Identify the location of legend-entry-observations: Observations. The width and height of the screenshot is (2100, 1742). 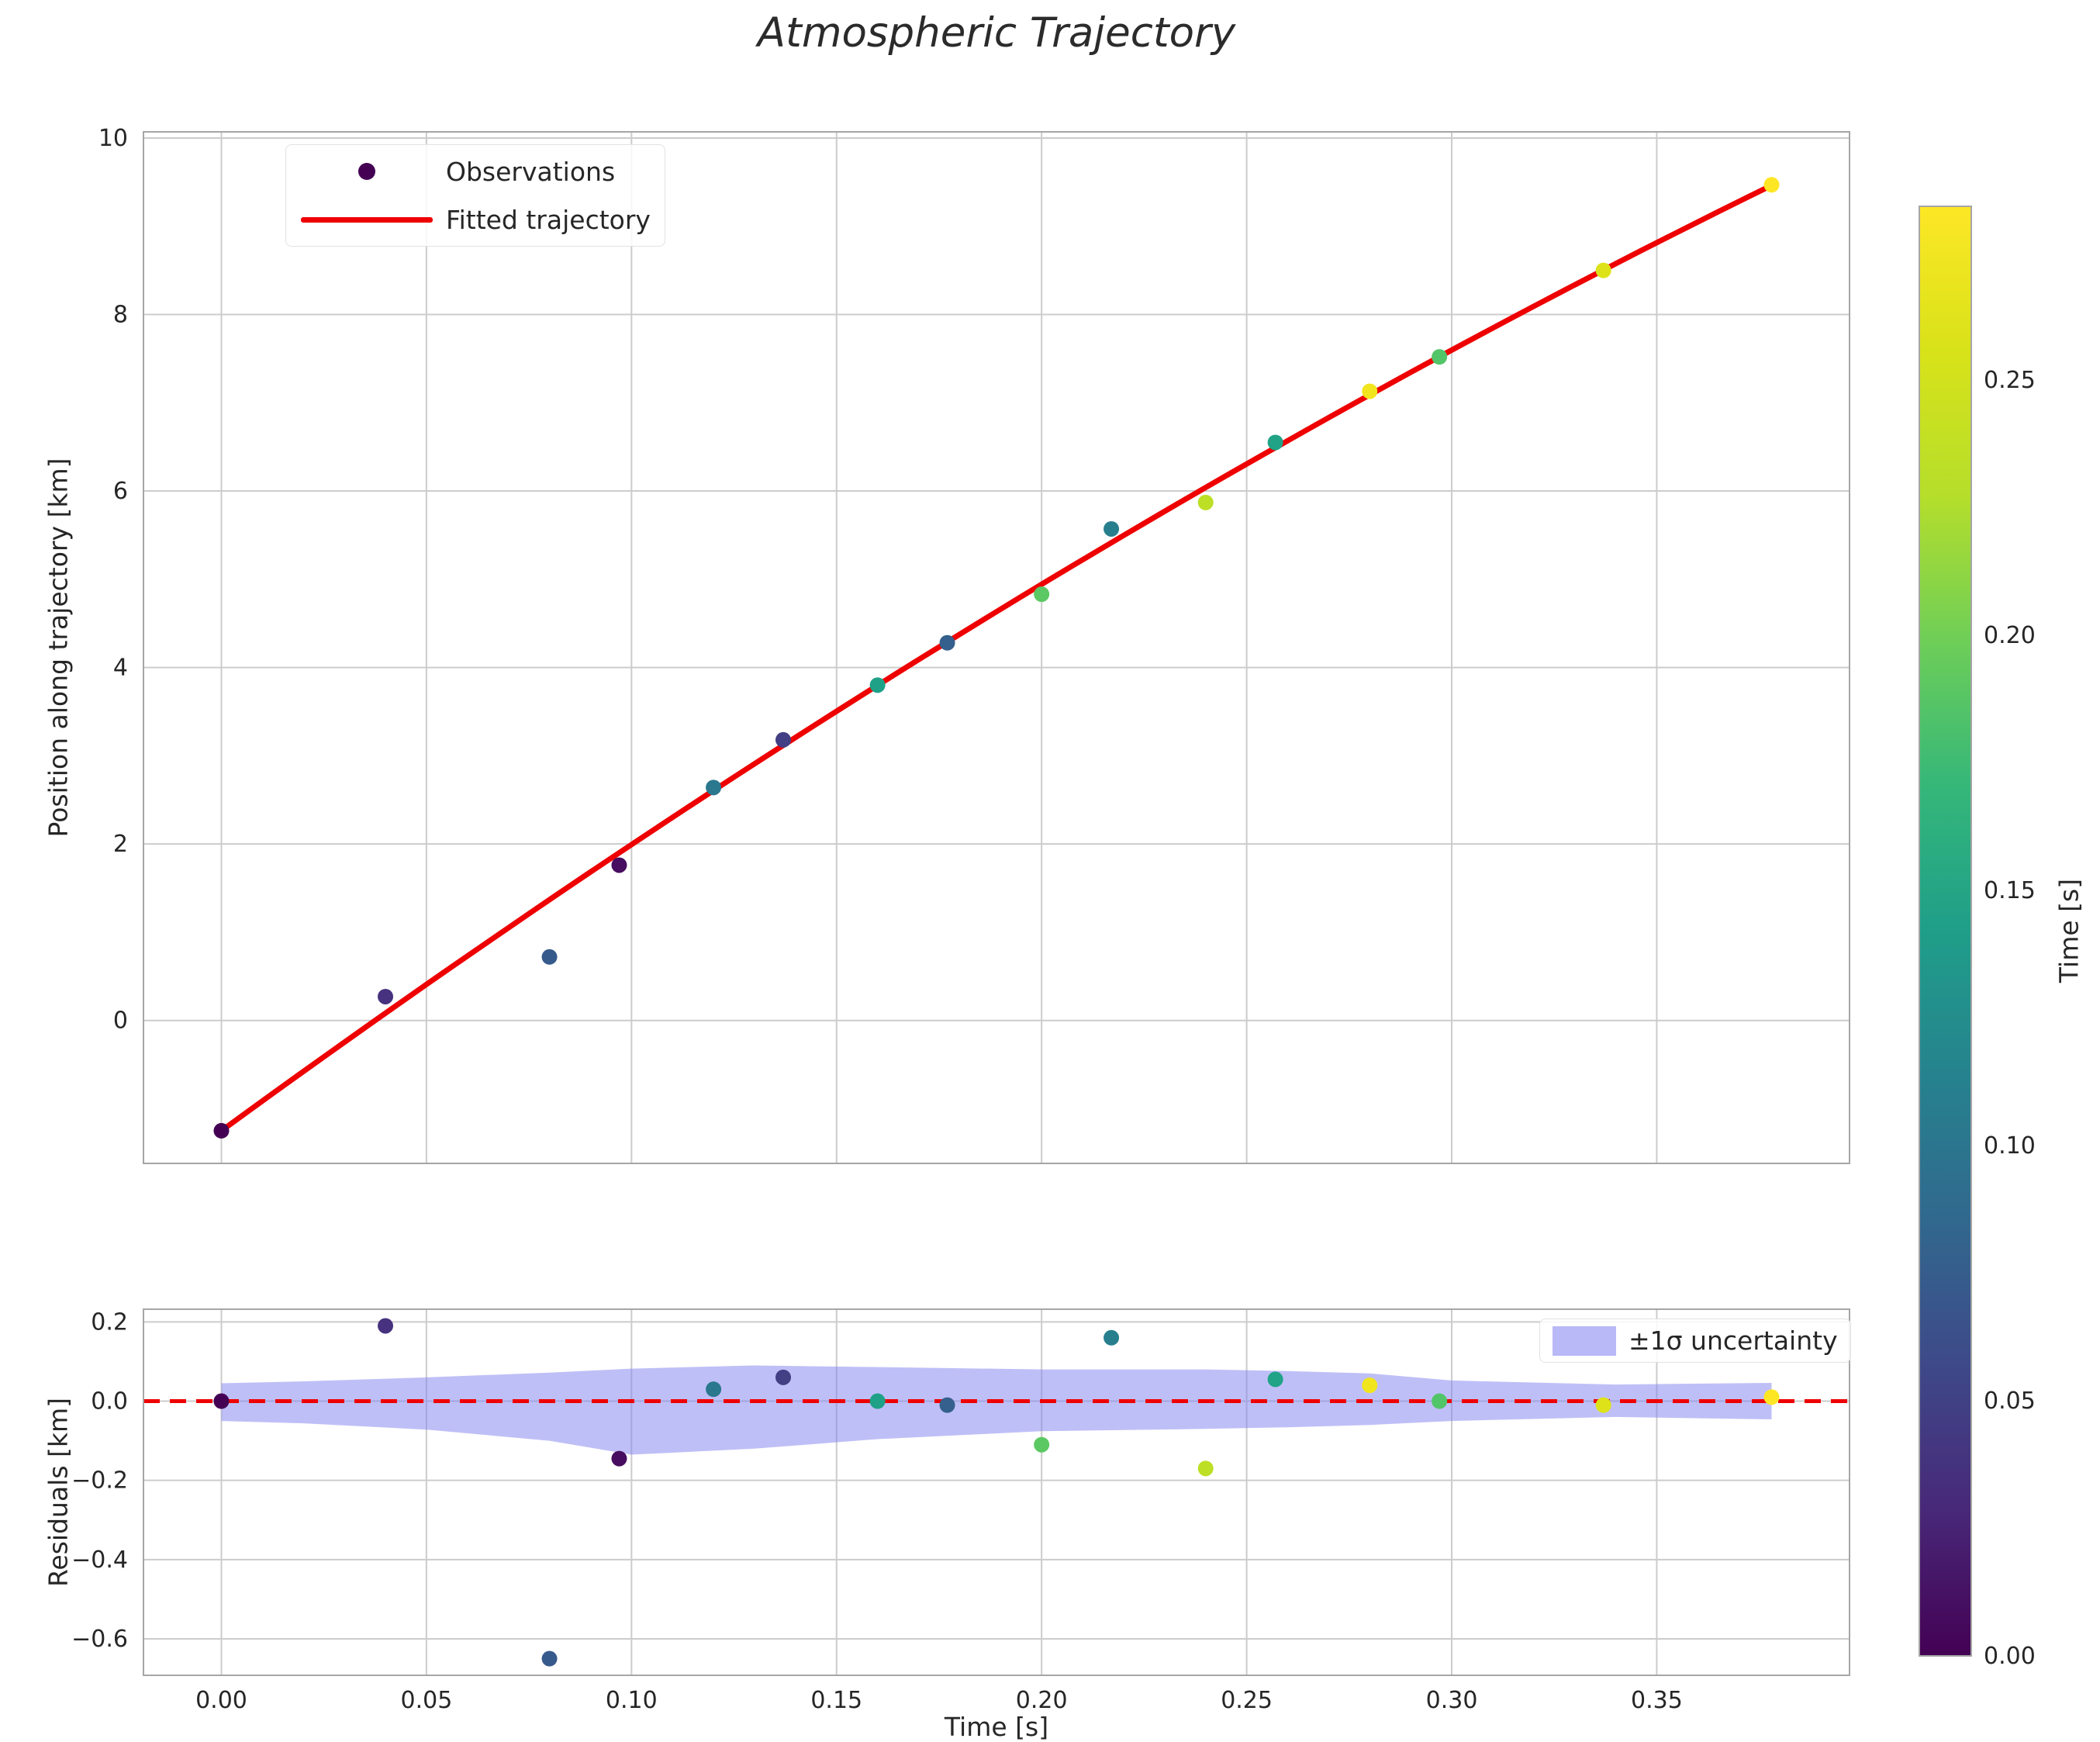
(475, 171).